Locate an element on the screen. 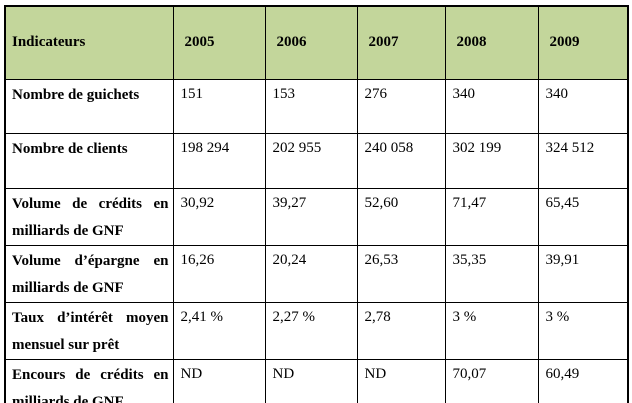 The image size is (632, 403). indicator-label-cell: Volume de crédits en milliards de GNF is located at coordinates (89, 216).